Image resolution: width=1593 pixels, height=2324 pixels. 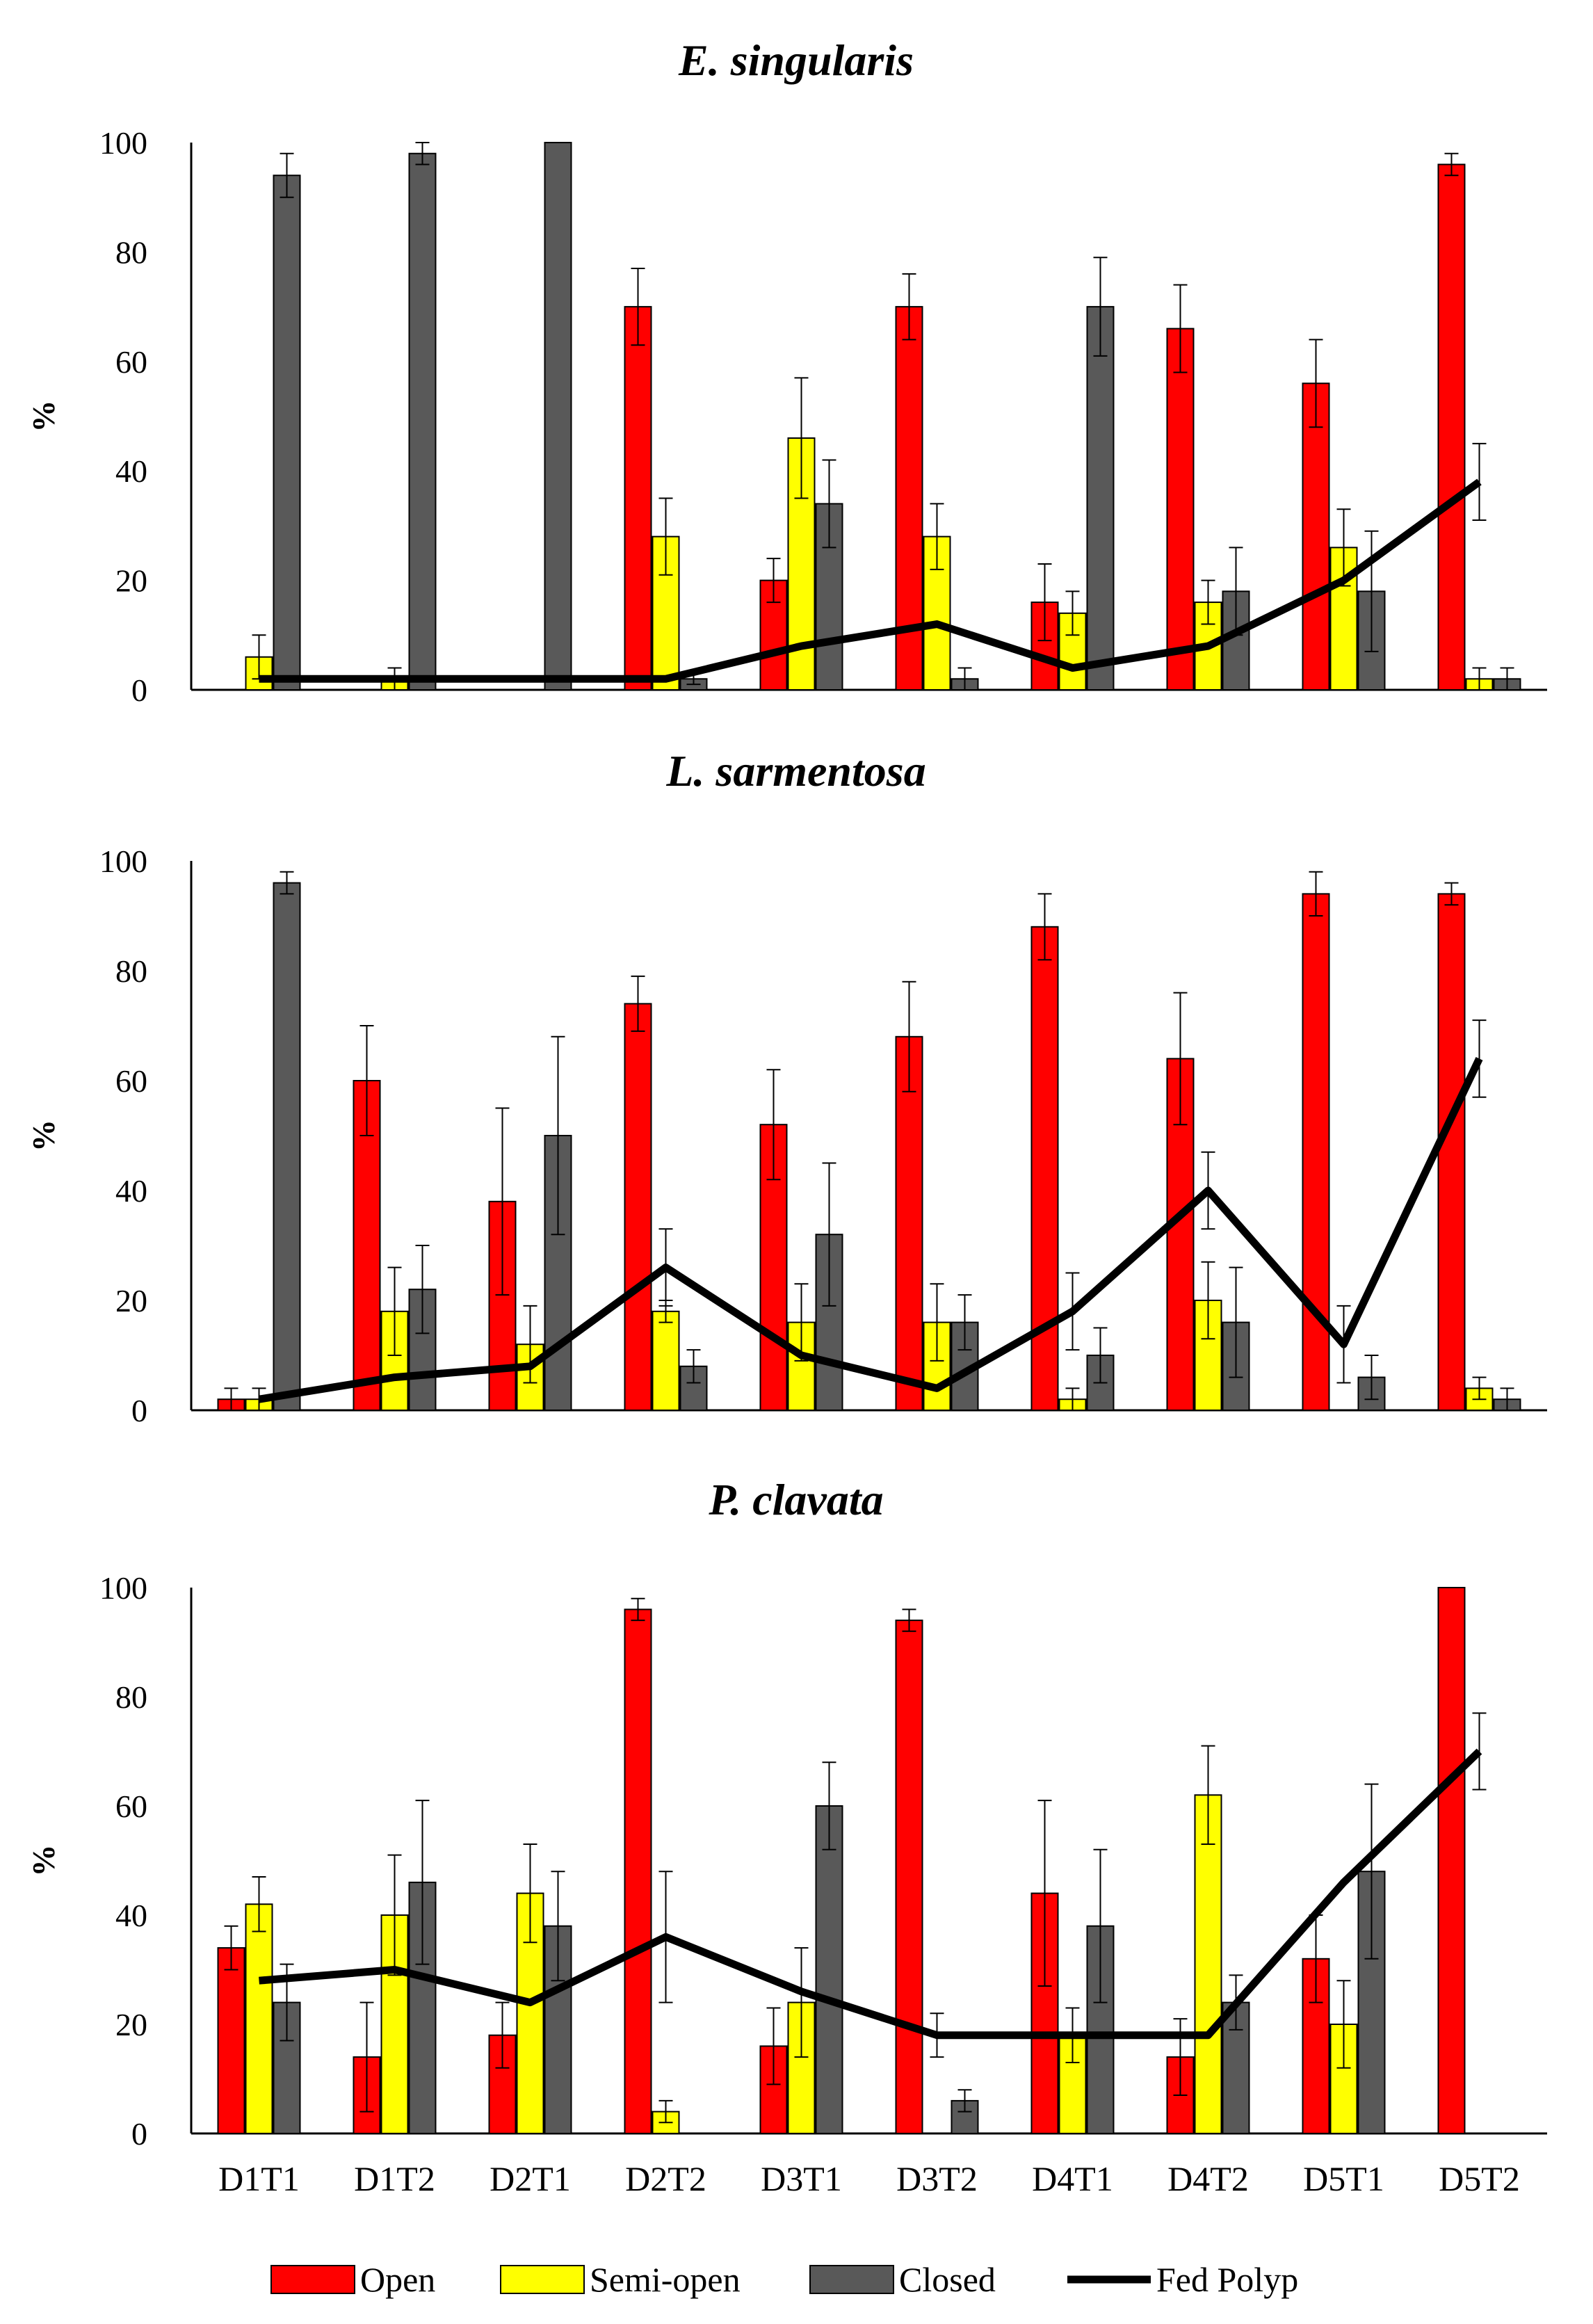 What do you see at coordinates (1227, 2279) in the screenshot?
I see `legend-label-fed: Fed Polyp` at bounding box center [1227, 2279].